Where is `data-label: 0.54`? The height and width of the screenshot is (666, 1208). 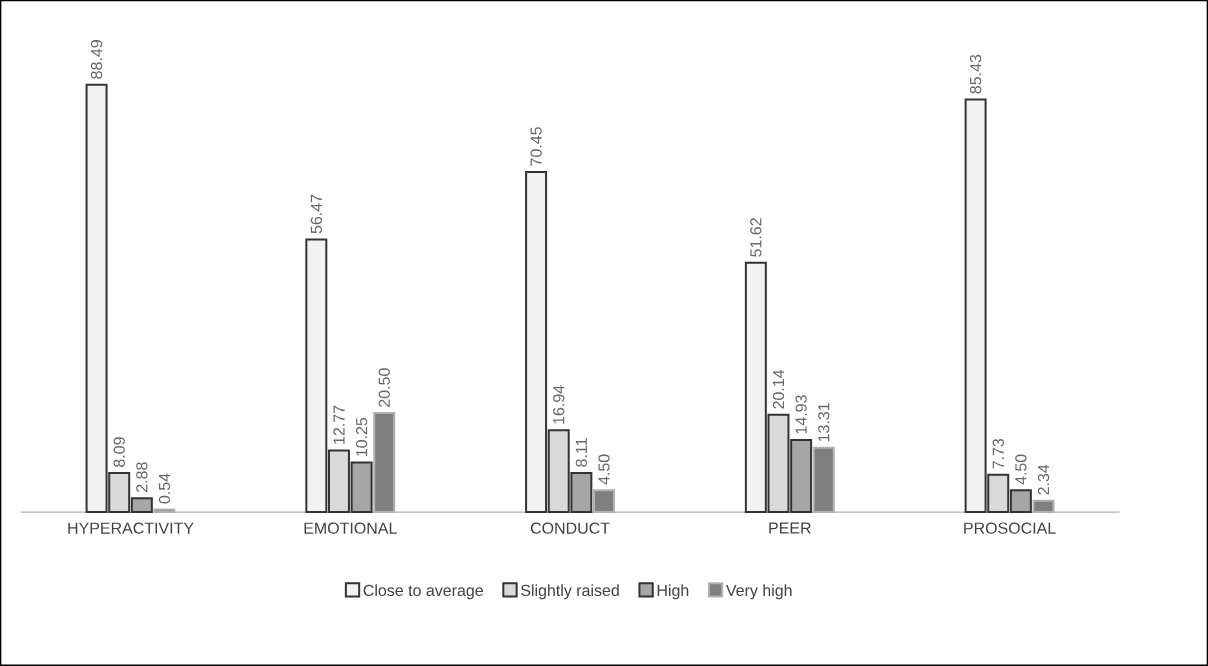
data-label: 0.54 is located at coordinates (164, 488).